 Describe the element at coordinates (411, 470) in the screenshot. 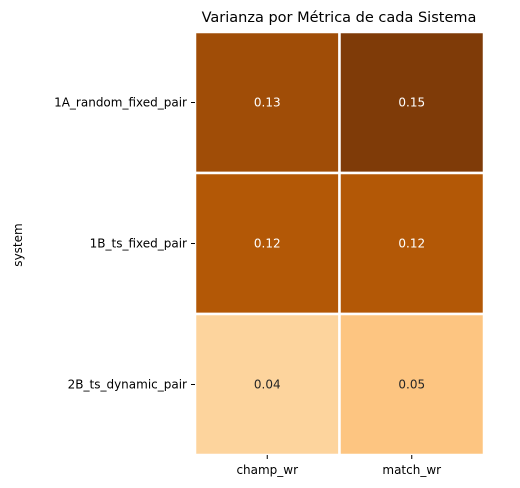

I see `x-tick-label: match_wr` at that location.